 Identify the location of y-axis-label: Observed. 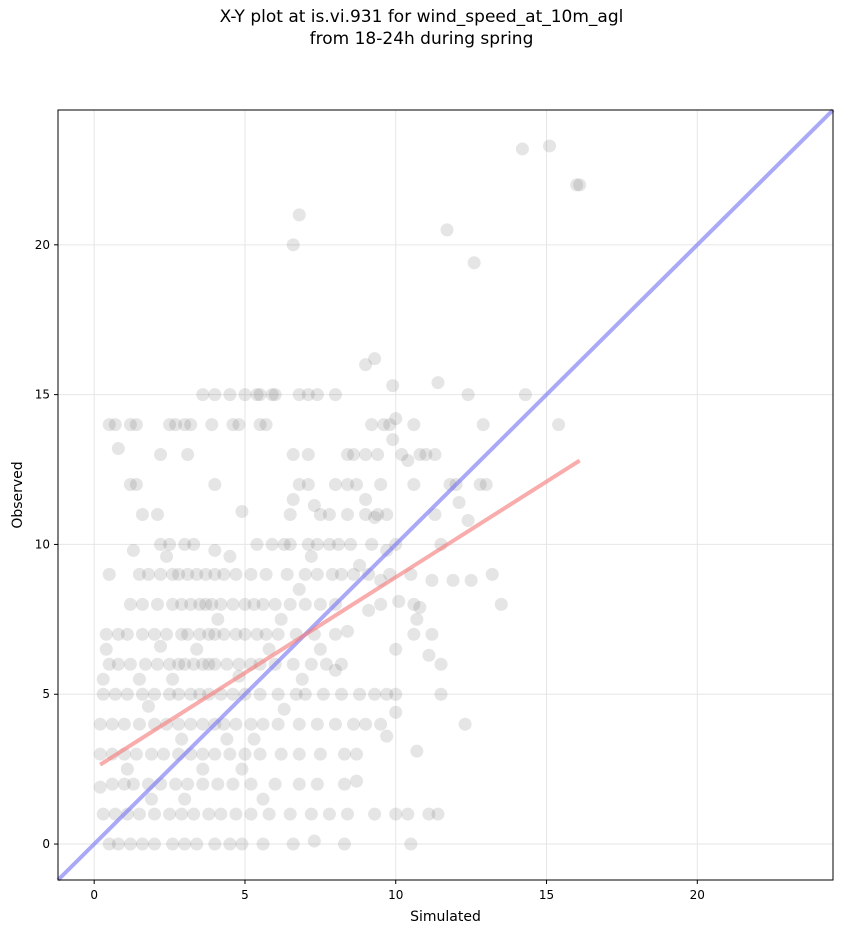
(18, 494).